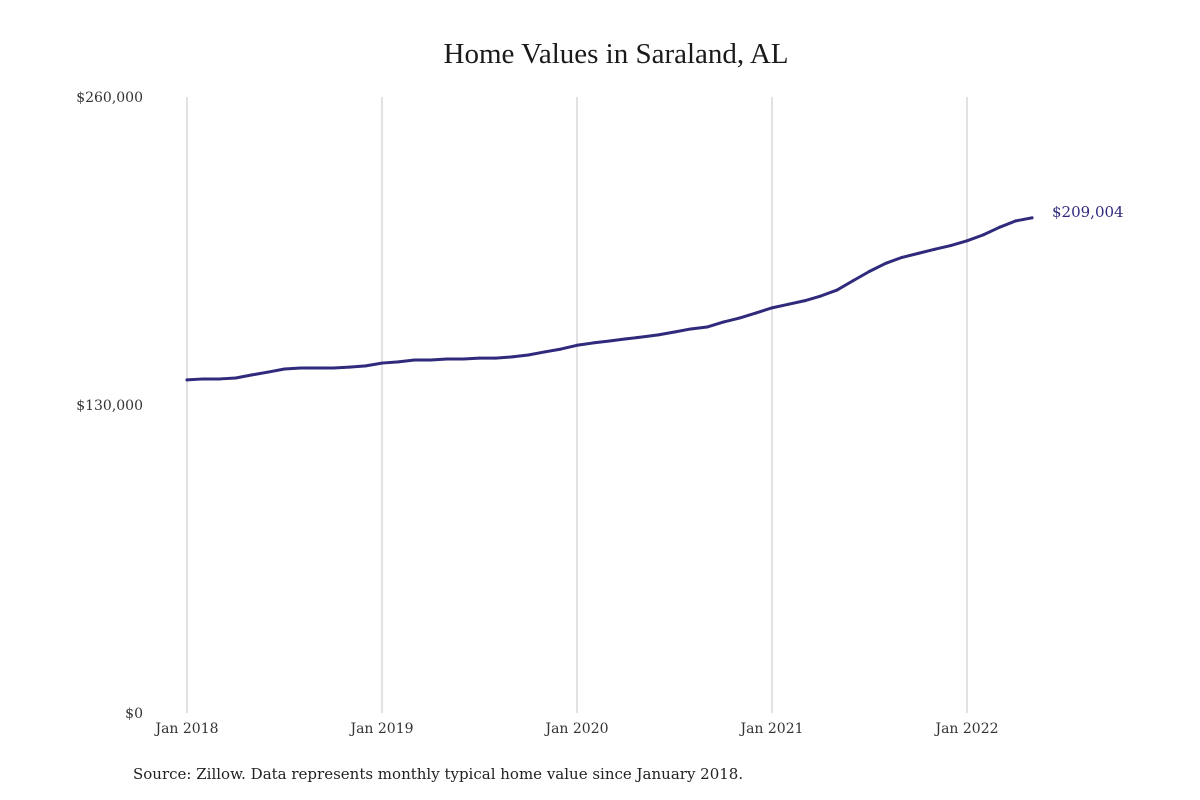 The image size is (1200, 800). What do you see at coordinates (109, 406) in the screenshot?
I see `y-tick-label: $130,000` at bounding box center [109, 406].